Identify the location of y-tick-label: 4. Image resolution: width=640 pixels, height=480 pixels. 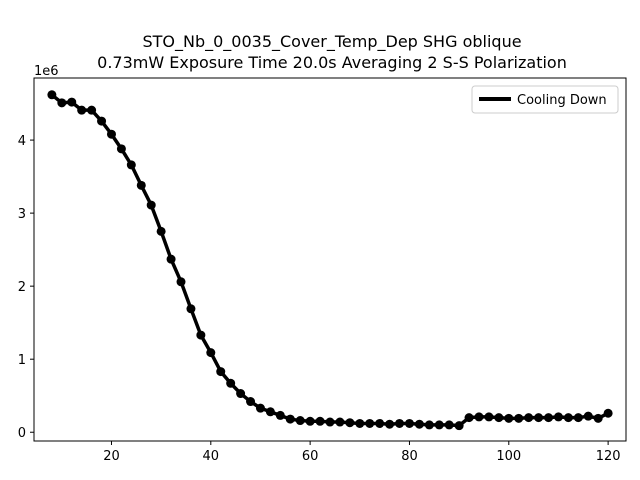
(22, 141).